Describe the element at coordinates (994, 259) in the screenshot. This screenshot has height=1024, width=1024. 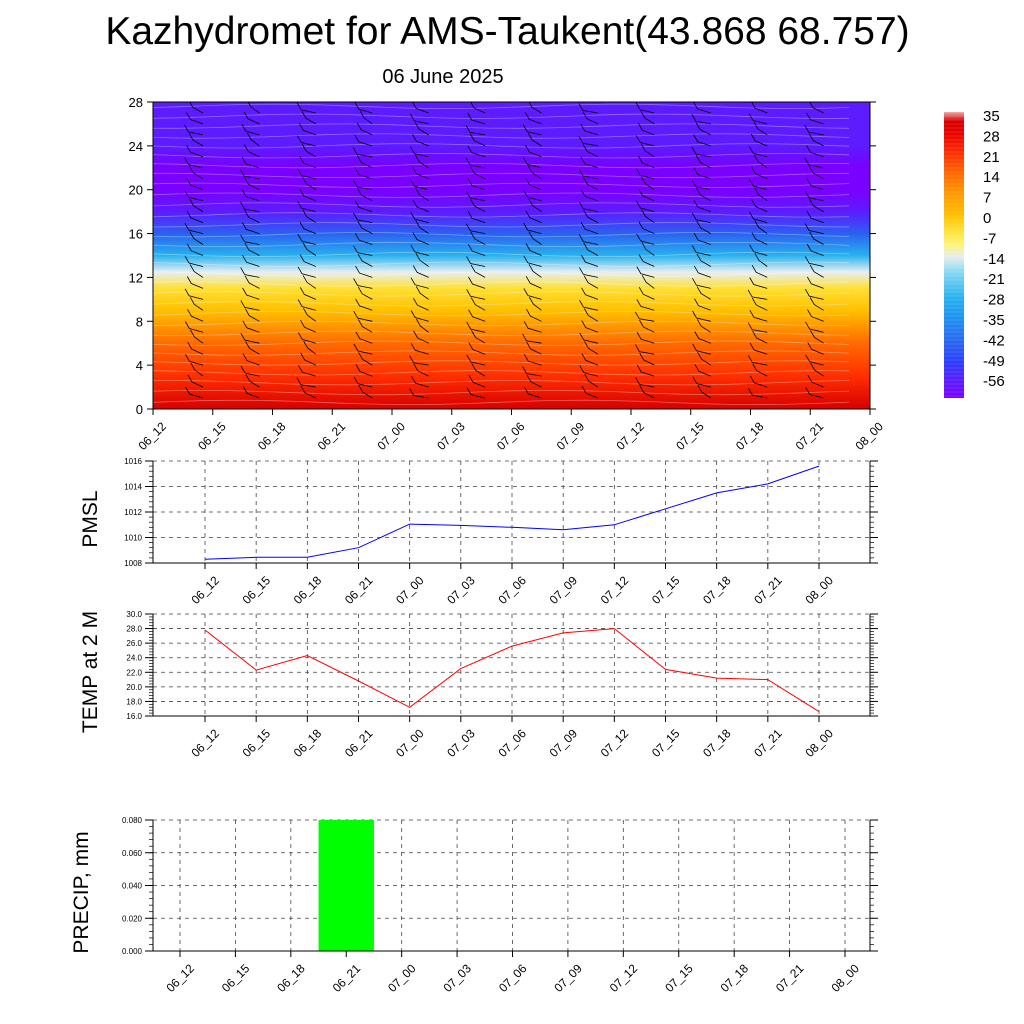
I see `colorbar-label: -14` at that location.